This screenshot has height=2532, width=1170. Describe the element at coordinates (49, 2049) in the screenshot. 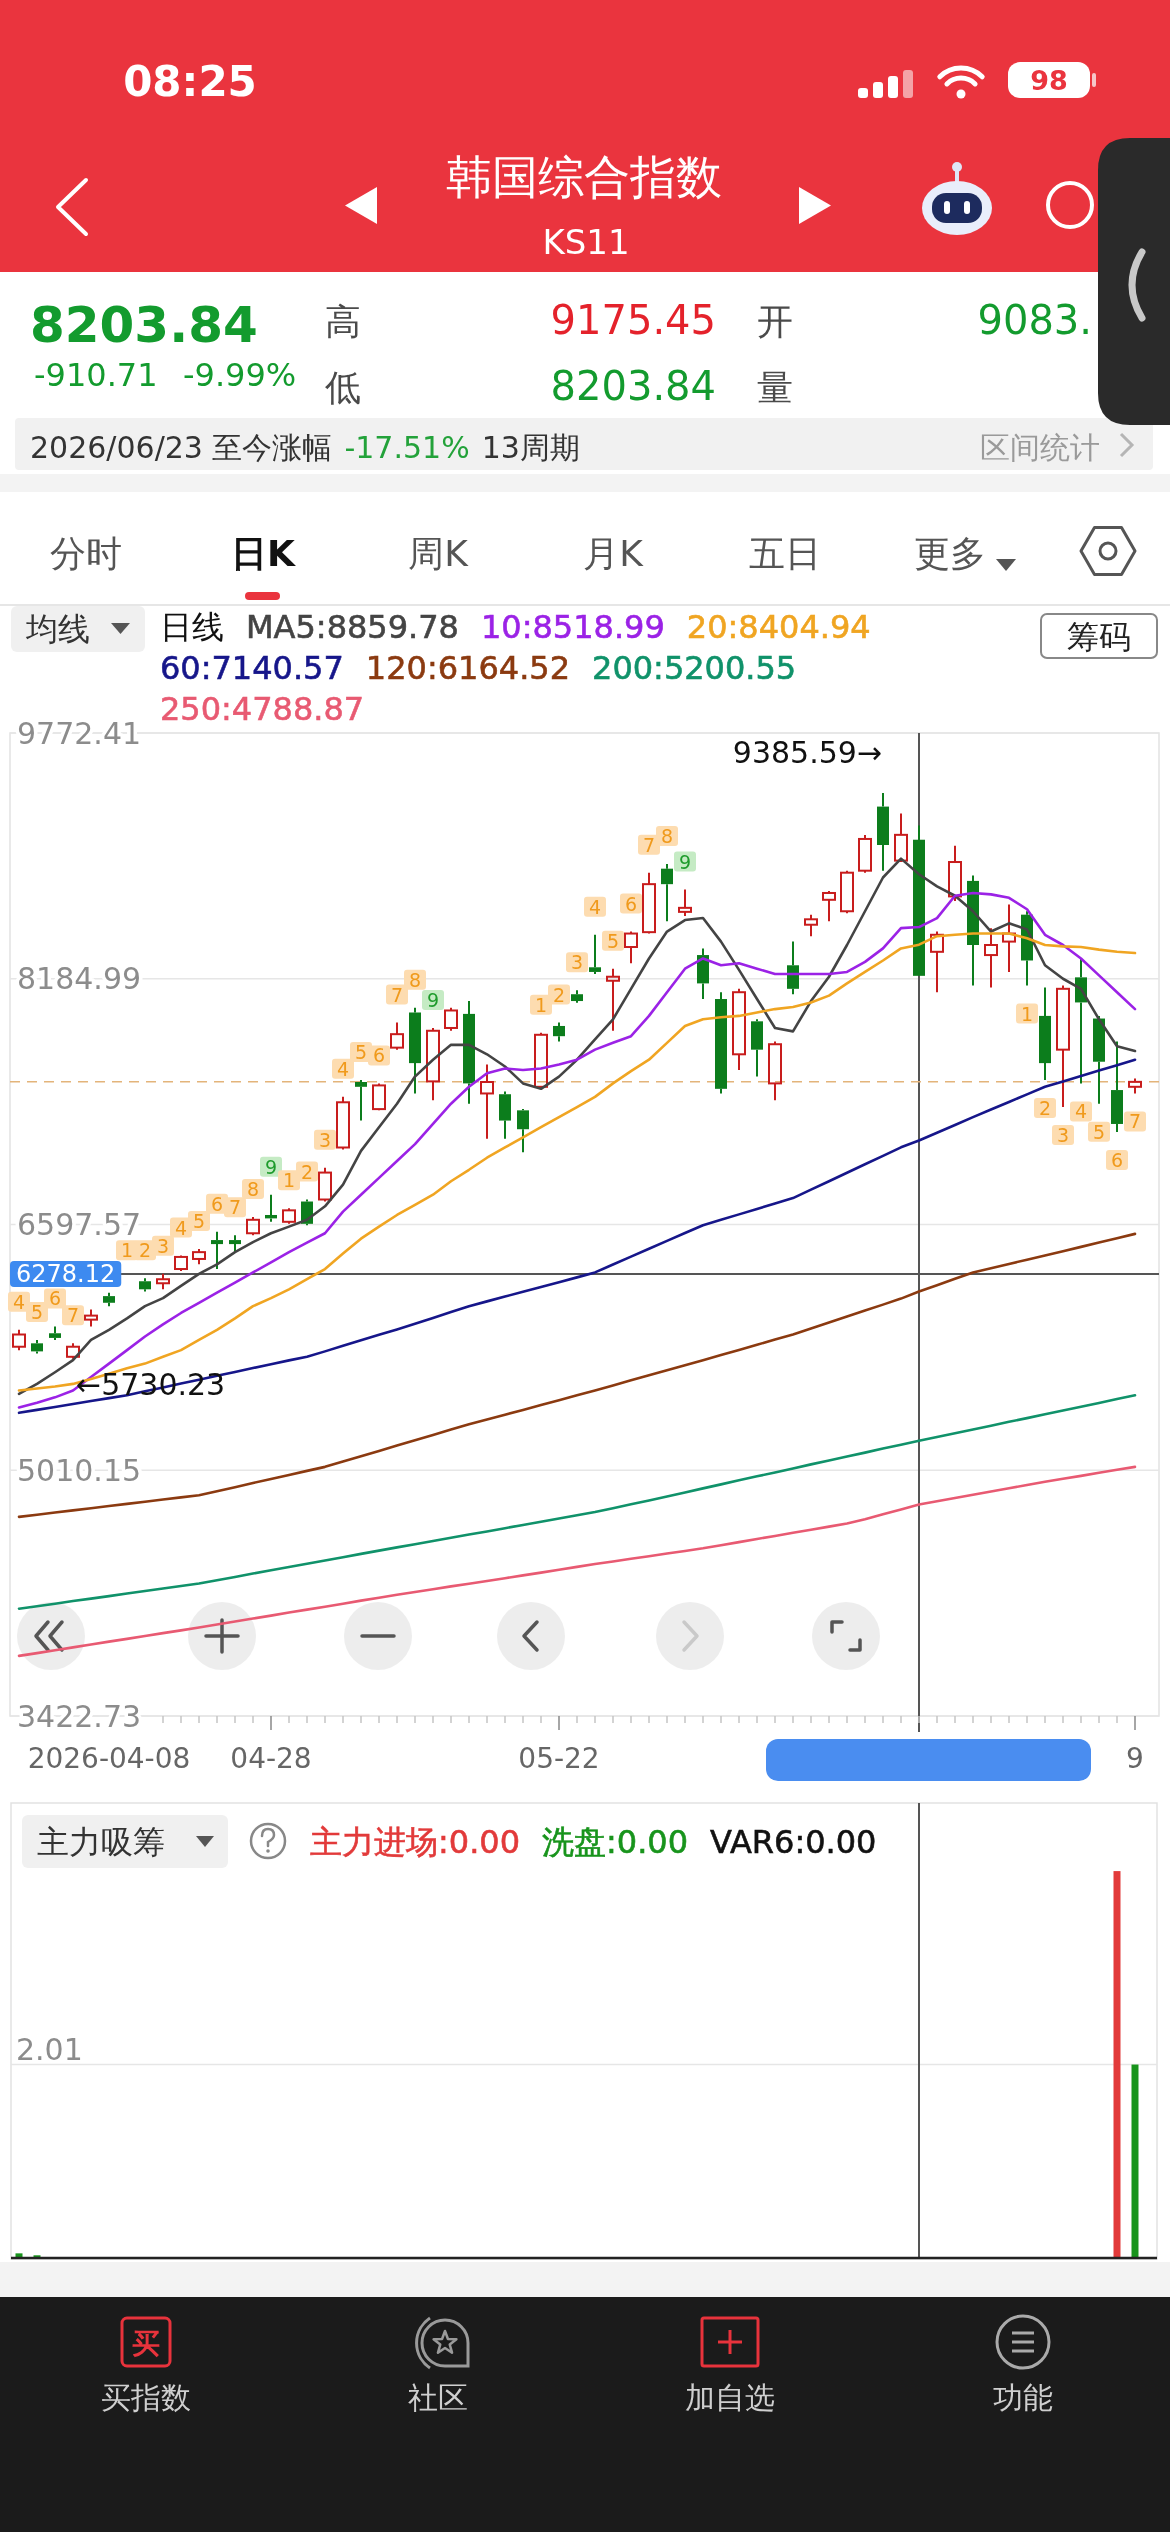

I see `annotation: 2.01` at that location.